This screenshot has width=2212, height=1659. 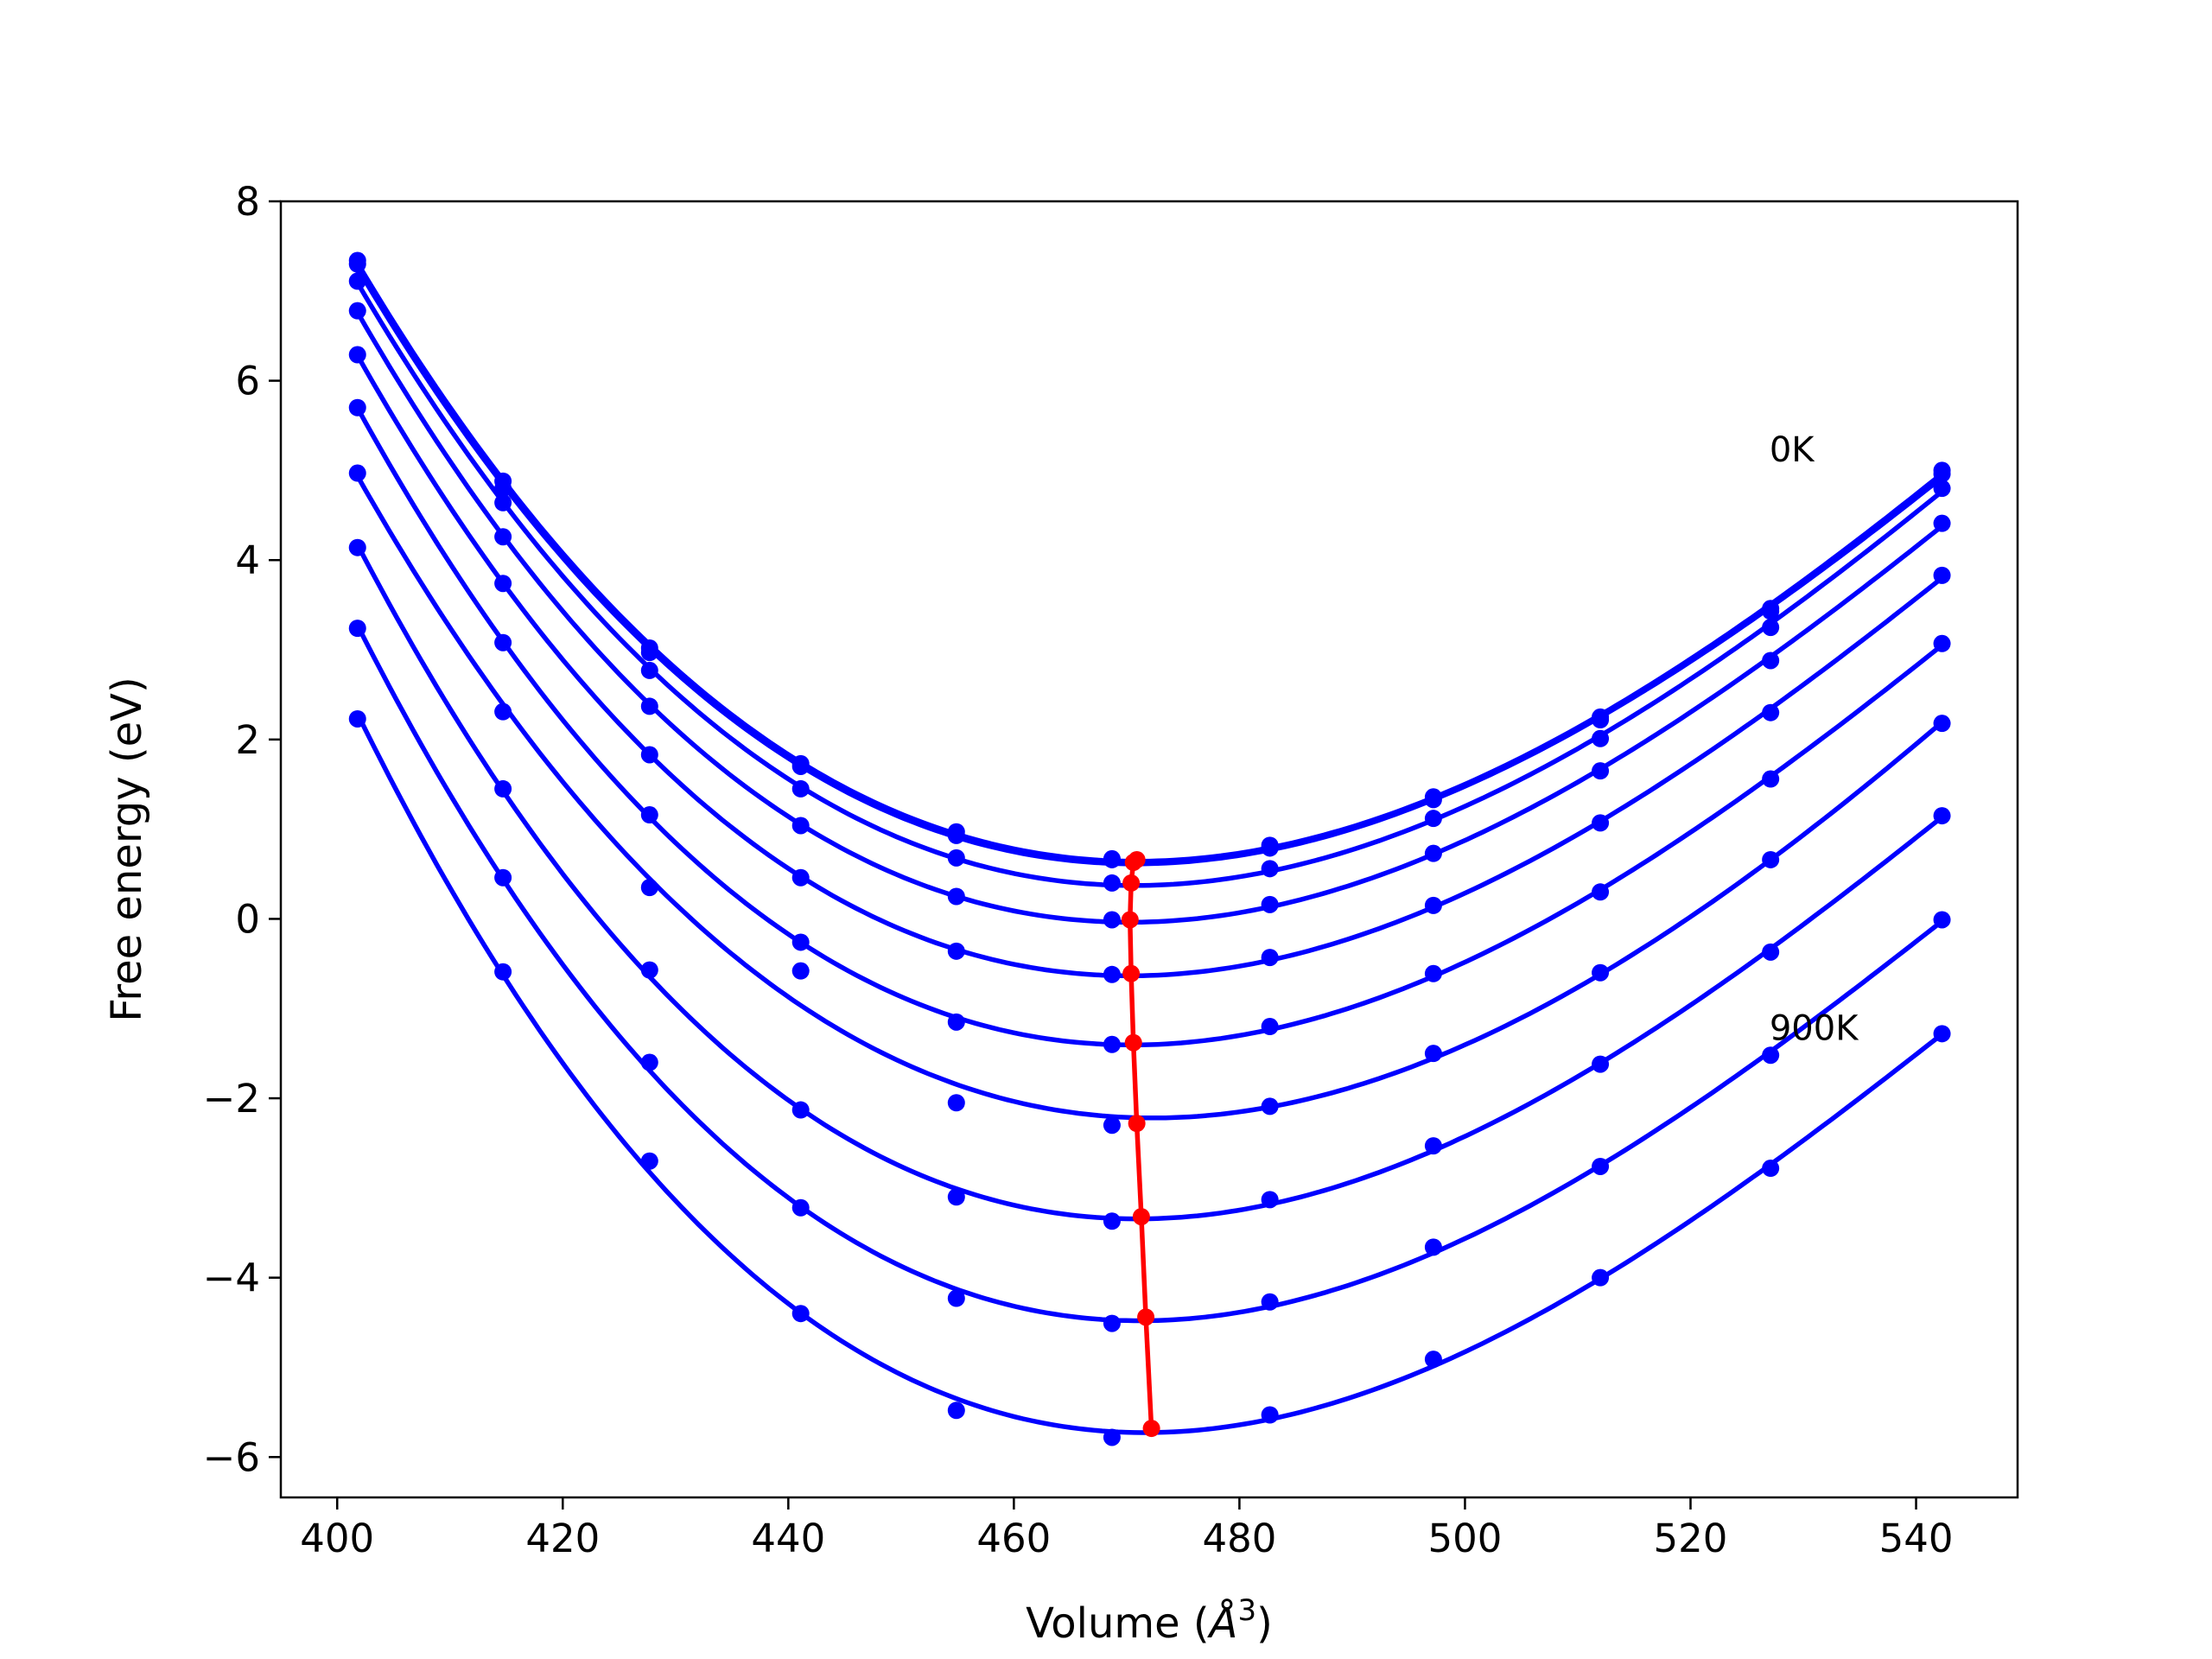 I want to click on minima-path, so click(x=1141, y=1143).